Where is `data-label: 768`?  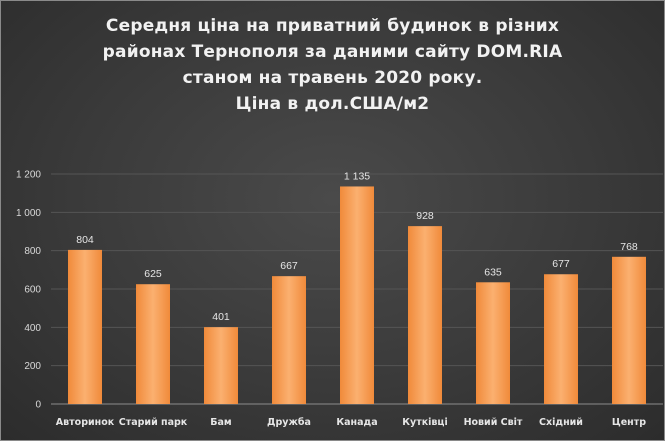 data-label: 768 is located at coordinates (629, 247).